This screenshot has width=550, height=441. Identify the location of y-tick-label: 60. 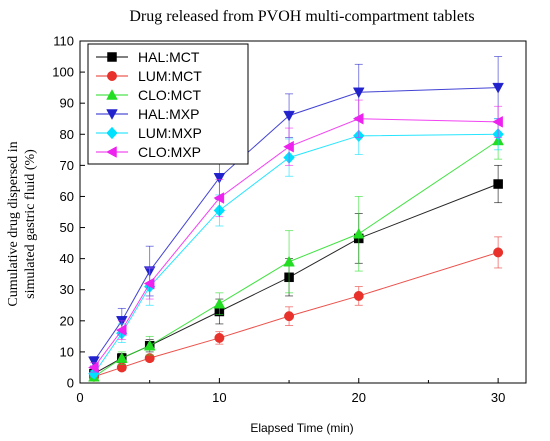
(67, 196).